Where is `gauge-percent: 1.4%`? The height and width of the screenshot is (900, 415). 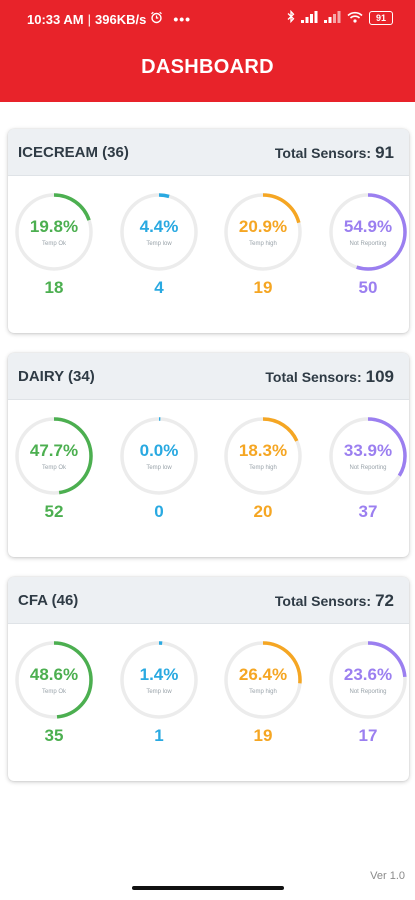
gauge-percent: 1.4% is located at coordinates (159, 674).